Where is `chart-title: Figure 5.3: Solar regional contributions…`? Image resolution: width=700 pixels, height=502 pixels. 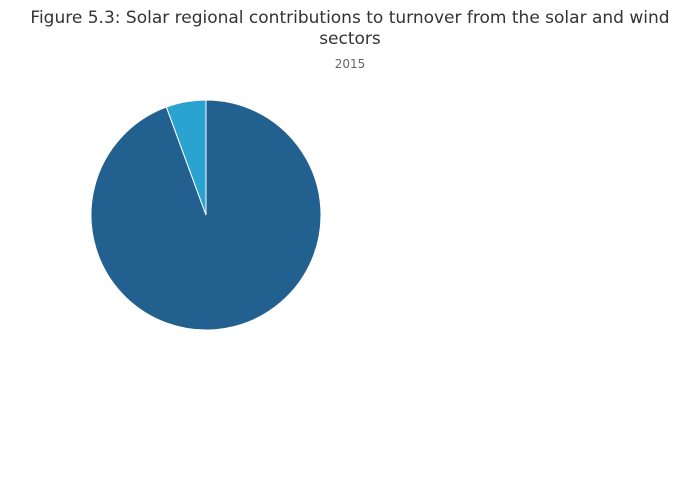
chart-title: Figure 5.3: Solar regional contributions… is located at coordinates (350, 28).